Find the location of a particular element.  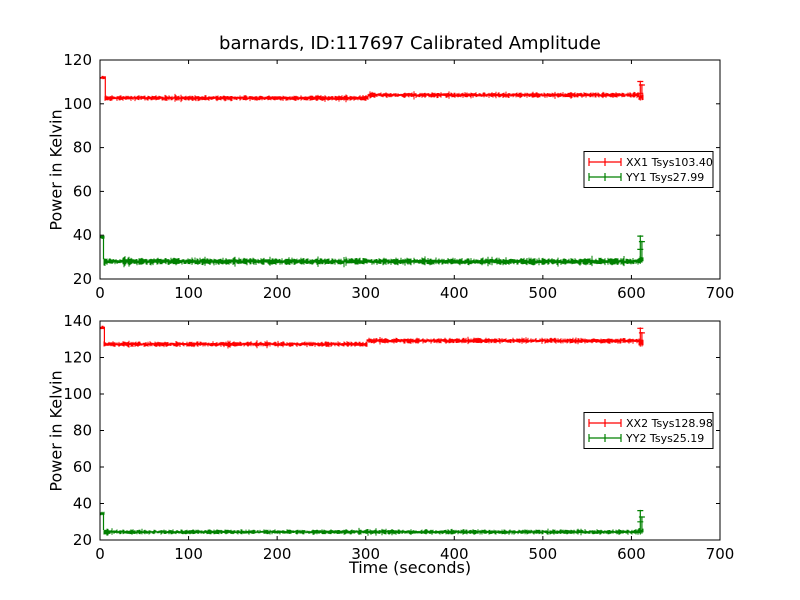

series-yy2-spikes is located at coordinates (373, 522).